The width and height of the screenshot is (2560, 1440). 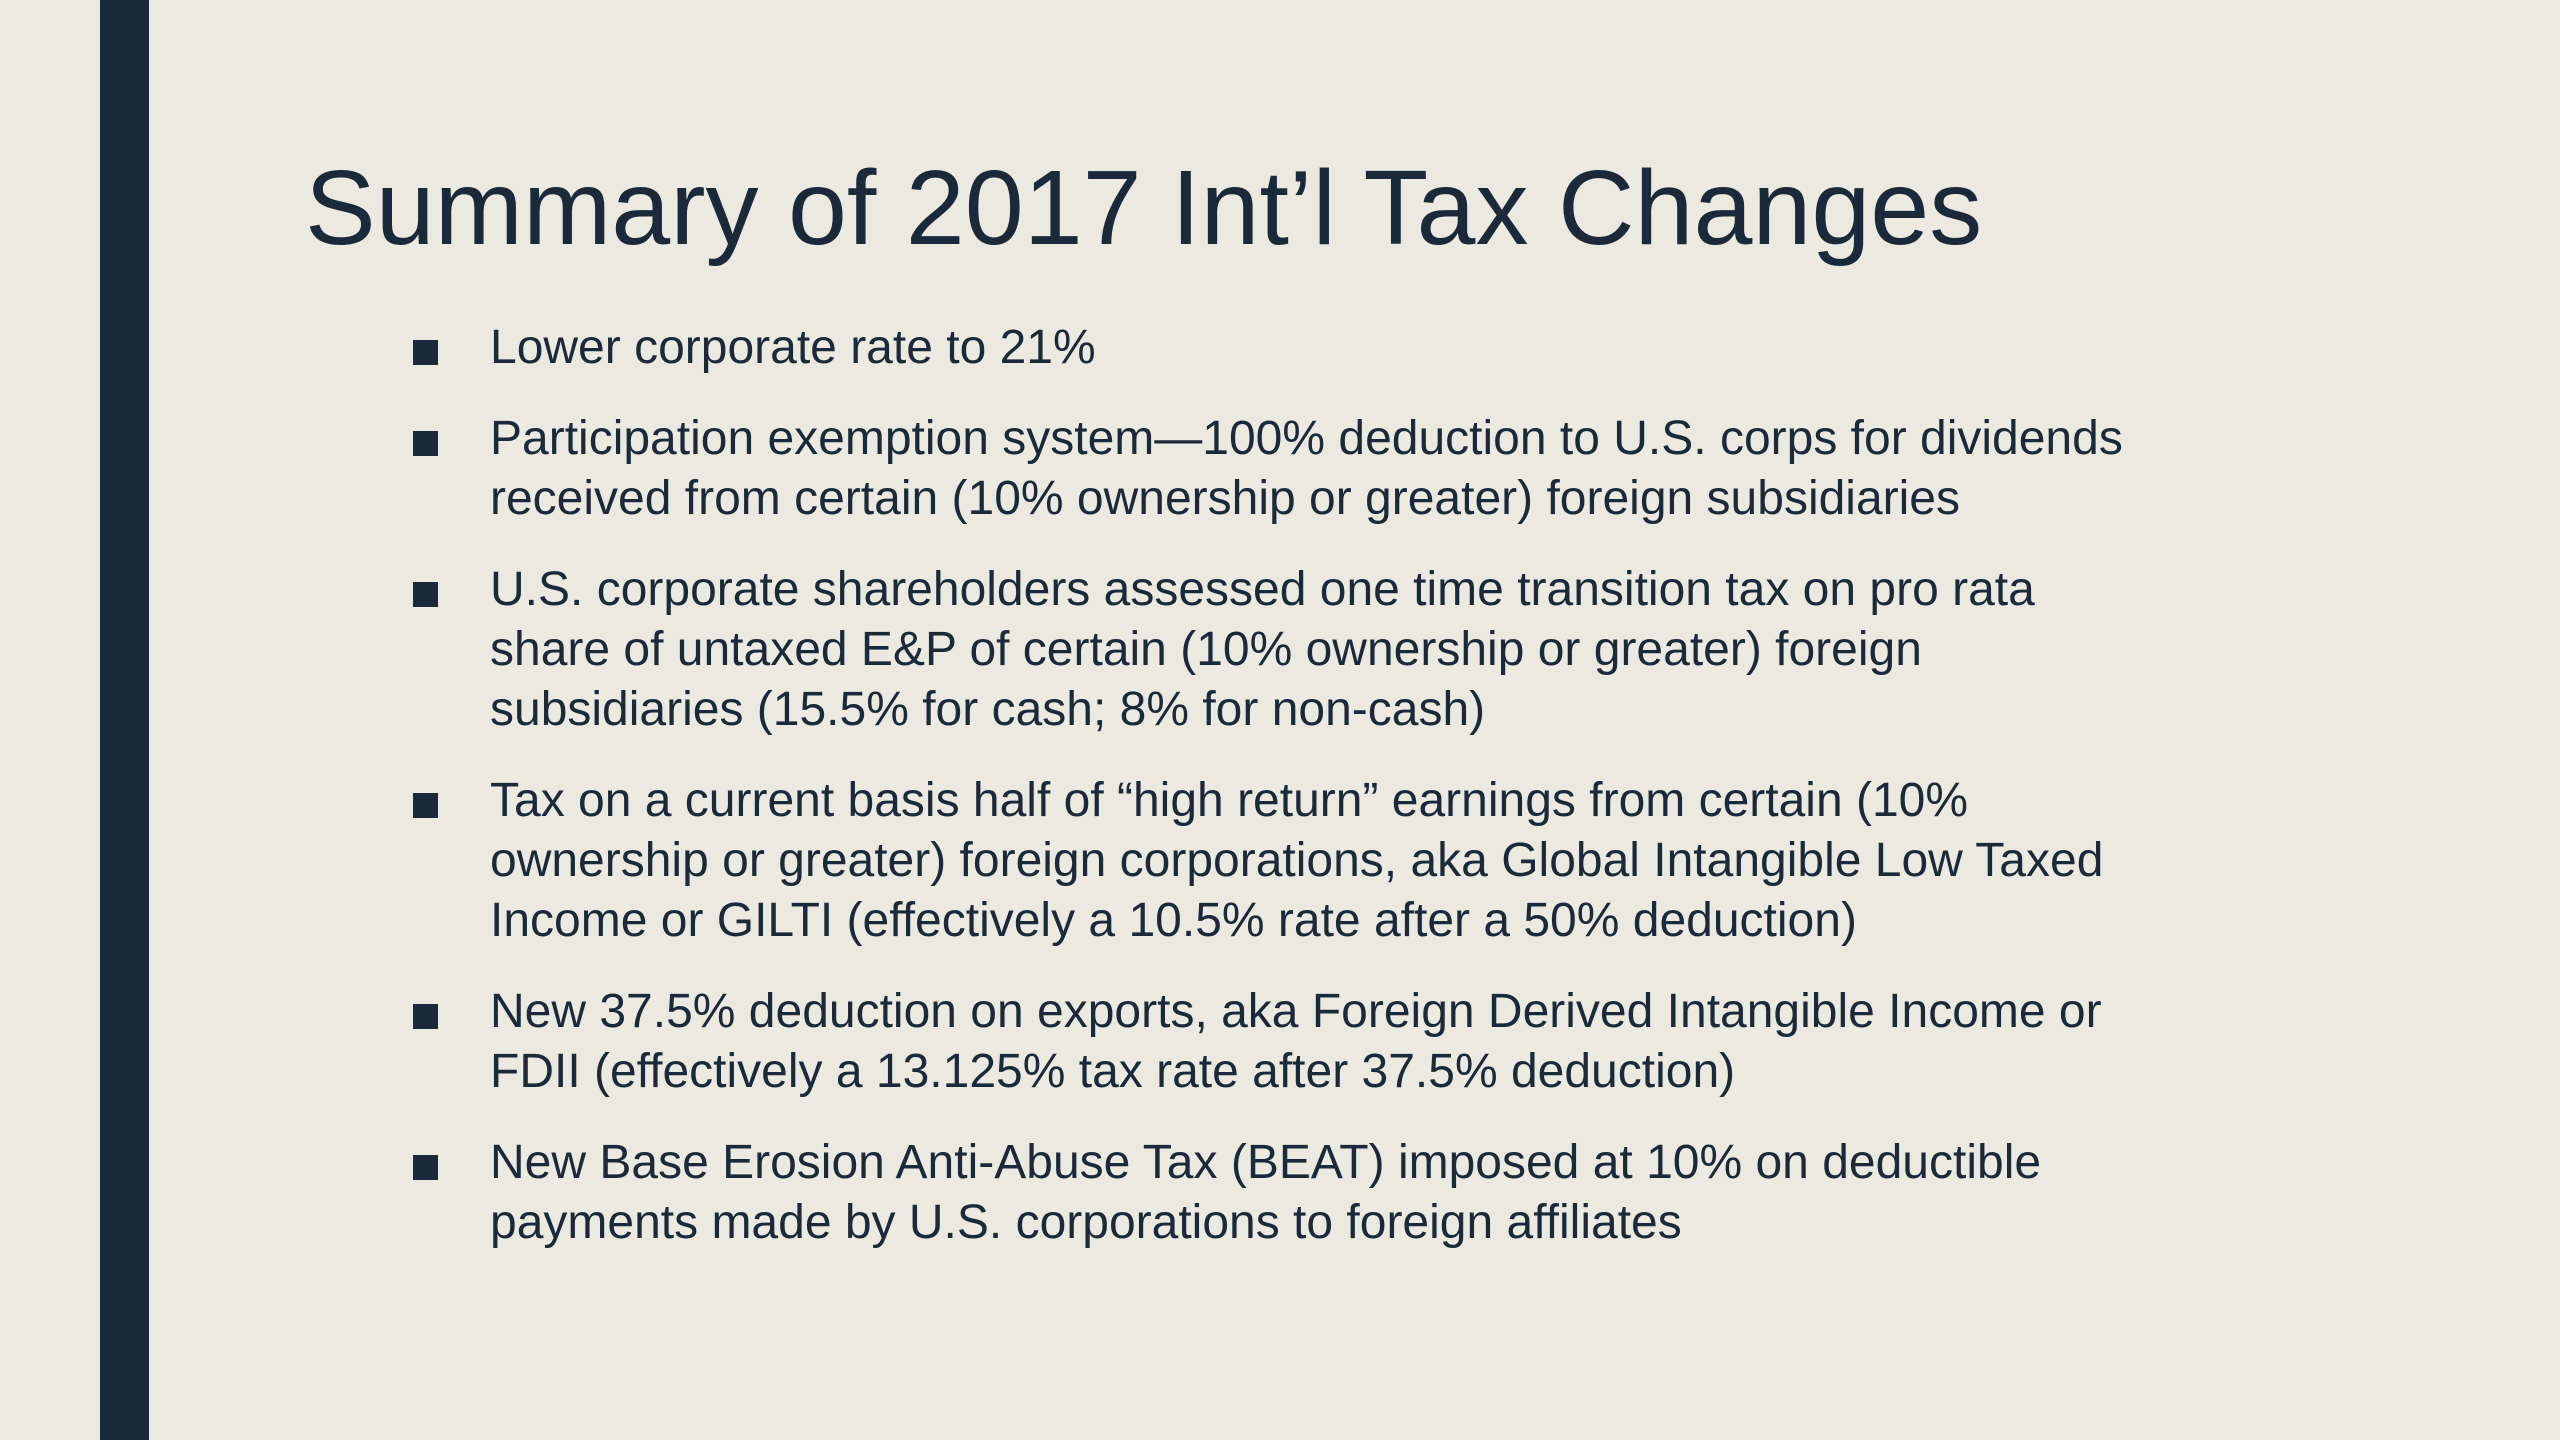 What do you see at coordinates (1265, 348) in the screenshot?
I see `bullet-item: Lower corporate rate to 21%` at bounding box center [1265, 348].